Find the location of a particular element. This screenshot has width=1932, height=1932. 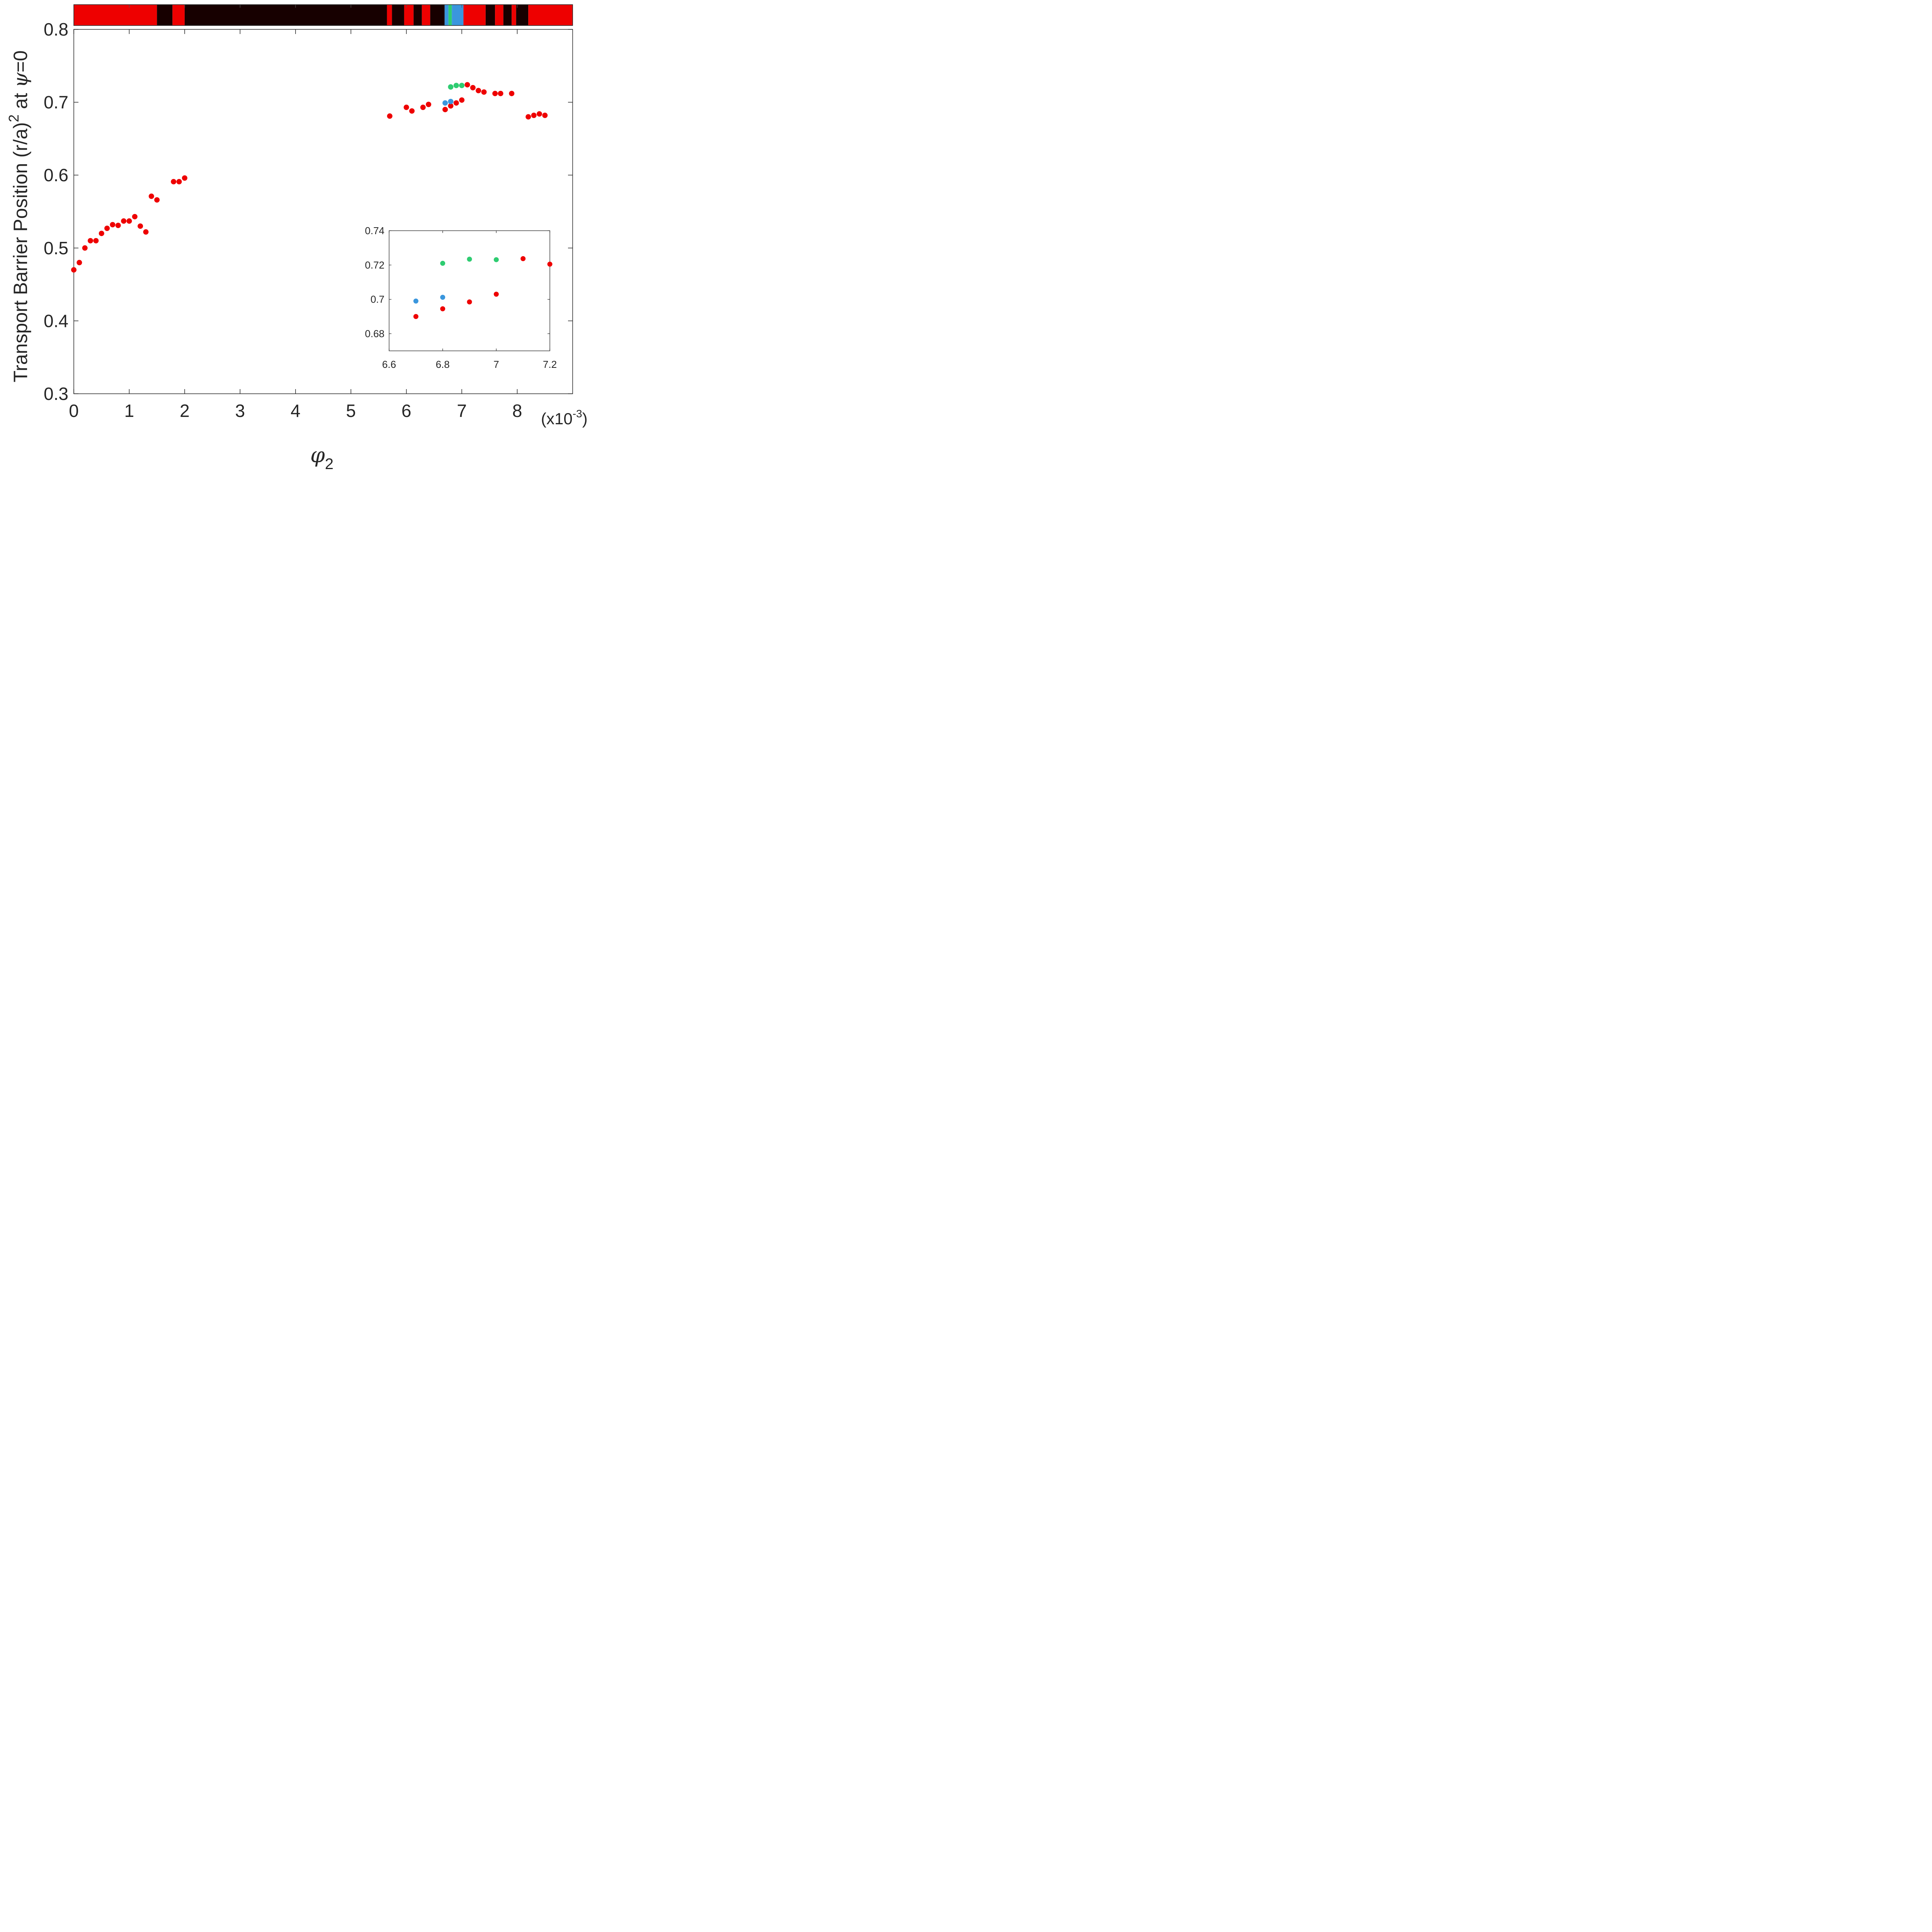

inset-axes: 6.6 6.8 7 7.2 0.68 0.7 0.72 0.74 is located at coordinates (461, 298).